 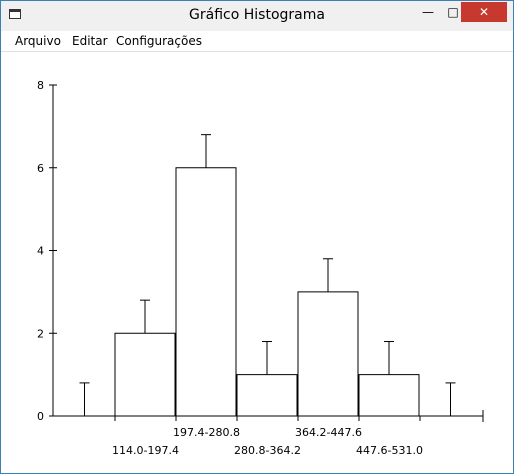 What do you see at coordinates (90, 41) in the screenshot?
I see `menu-editar: Editar` at bounding box center [90, 41].